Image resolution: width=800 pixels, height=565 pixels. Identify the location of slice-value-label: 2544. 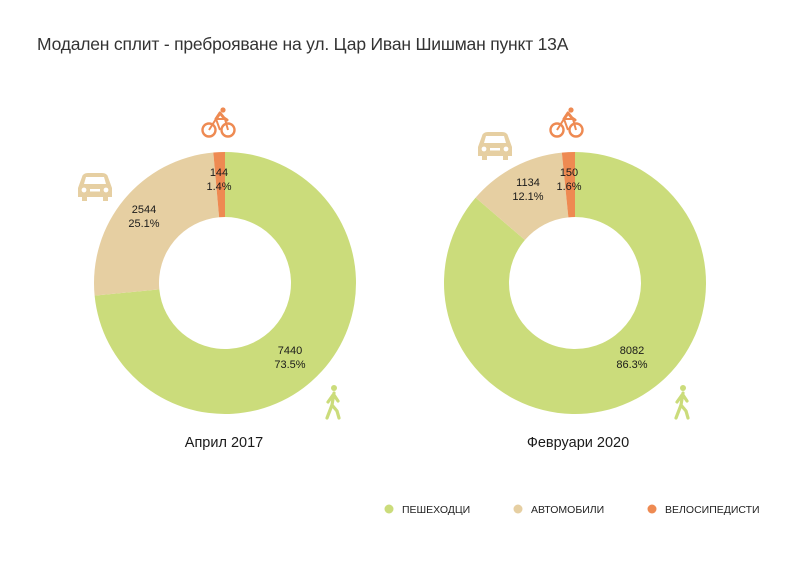
(144, 210).